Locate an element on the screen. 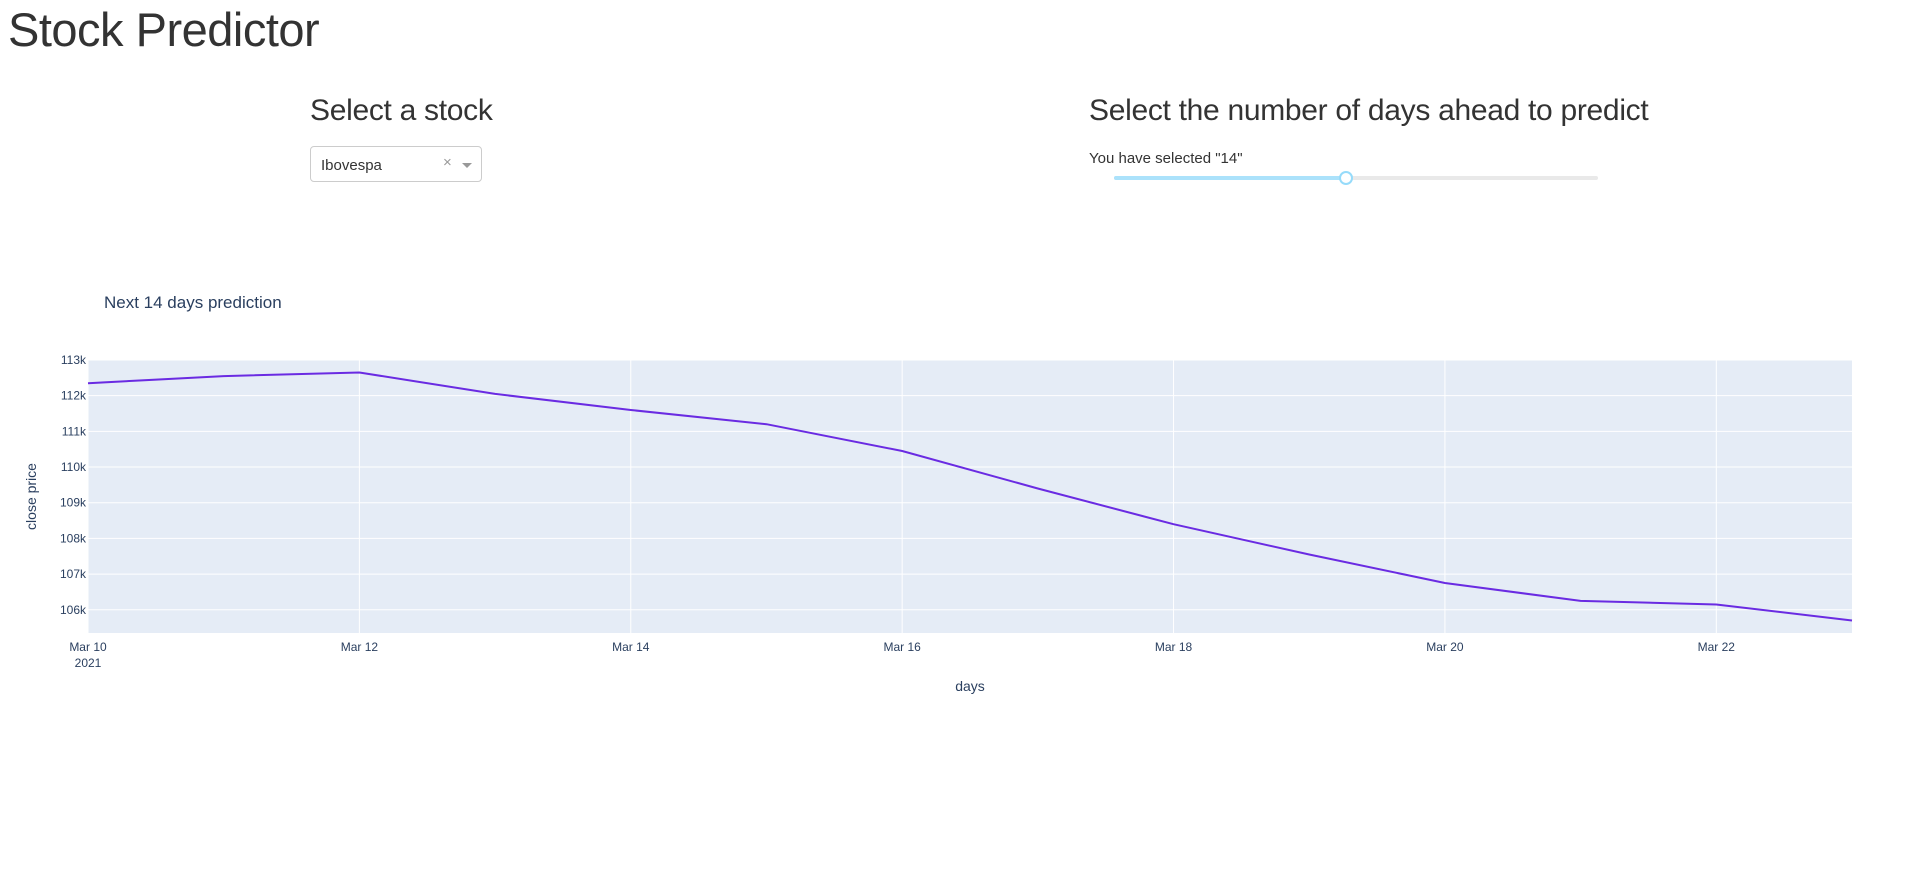 The height and width of the screenshot is (871, 1918). stock-dropdown-value: Ibovespa is located at coordinates (351, 165).